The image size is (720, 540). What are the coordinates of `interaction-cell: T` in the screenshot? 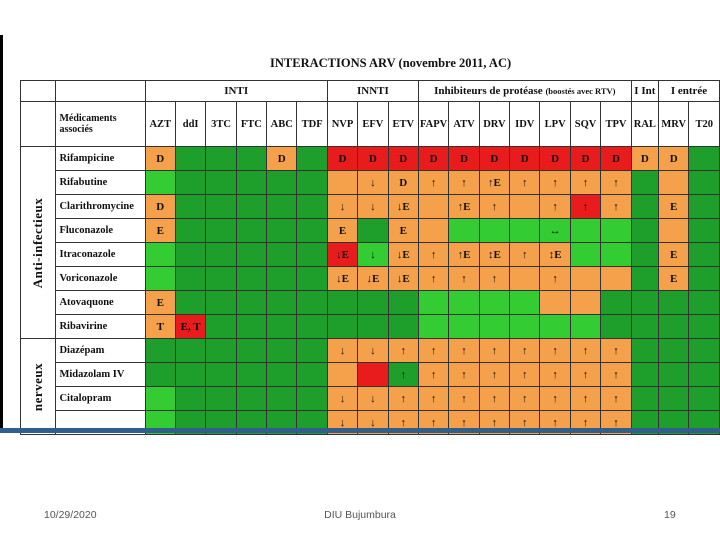 It's located at (160, 326).